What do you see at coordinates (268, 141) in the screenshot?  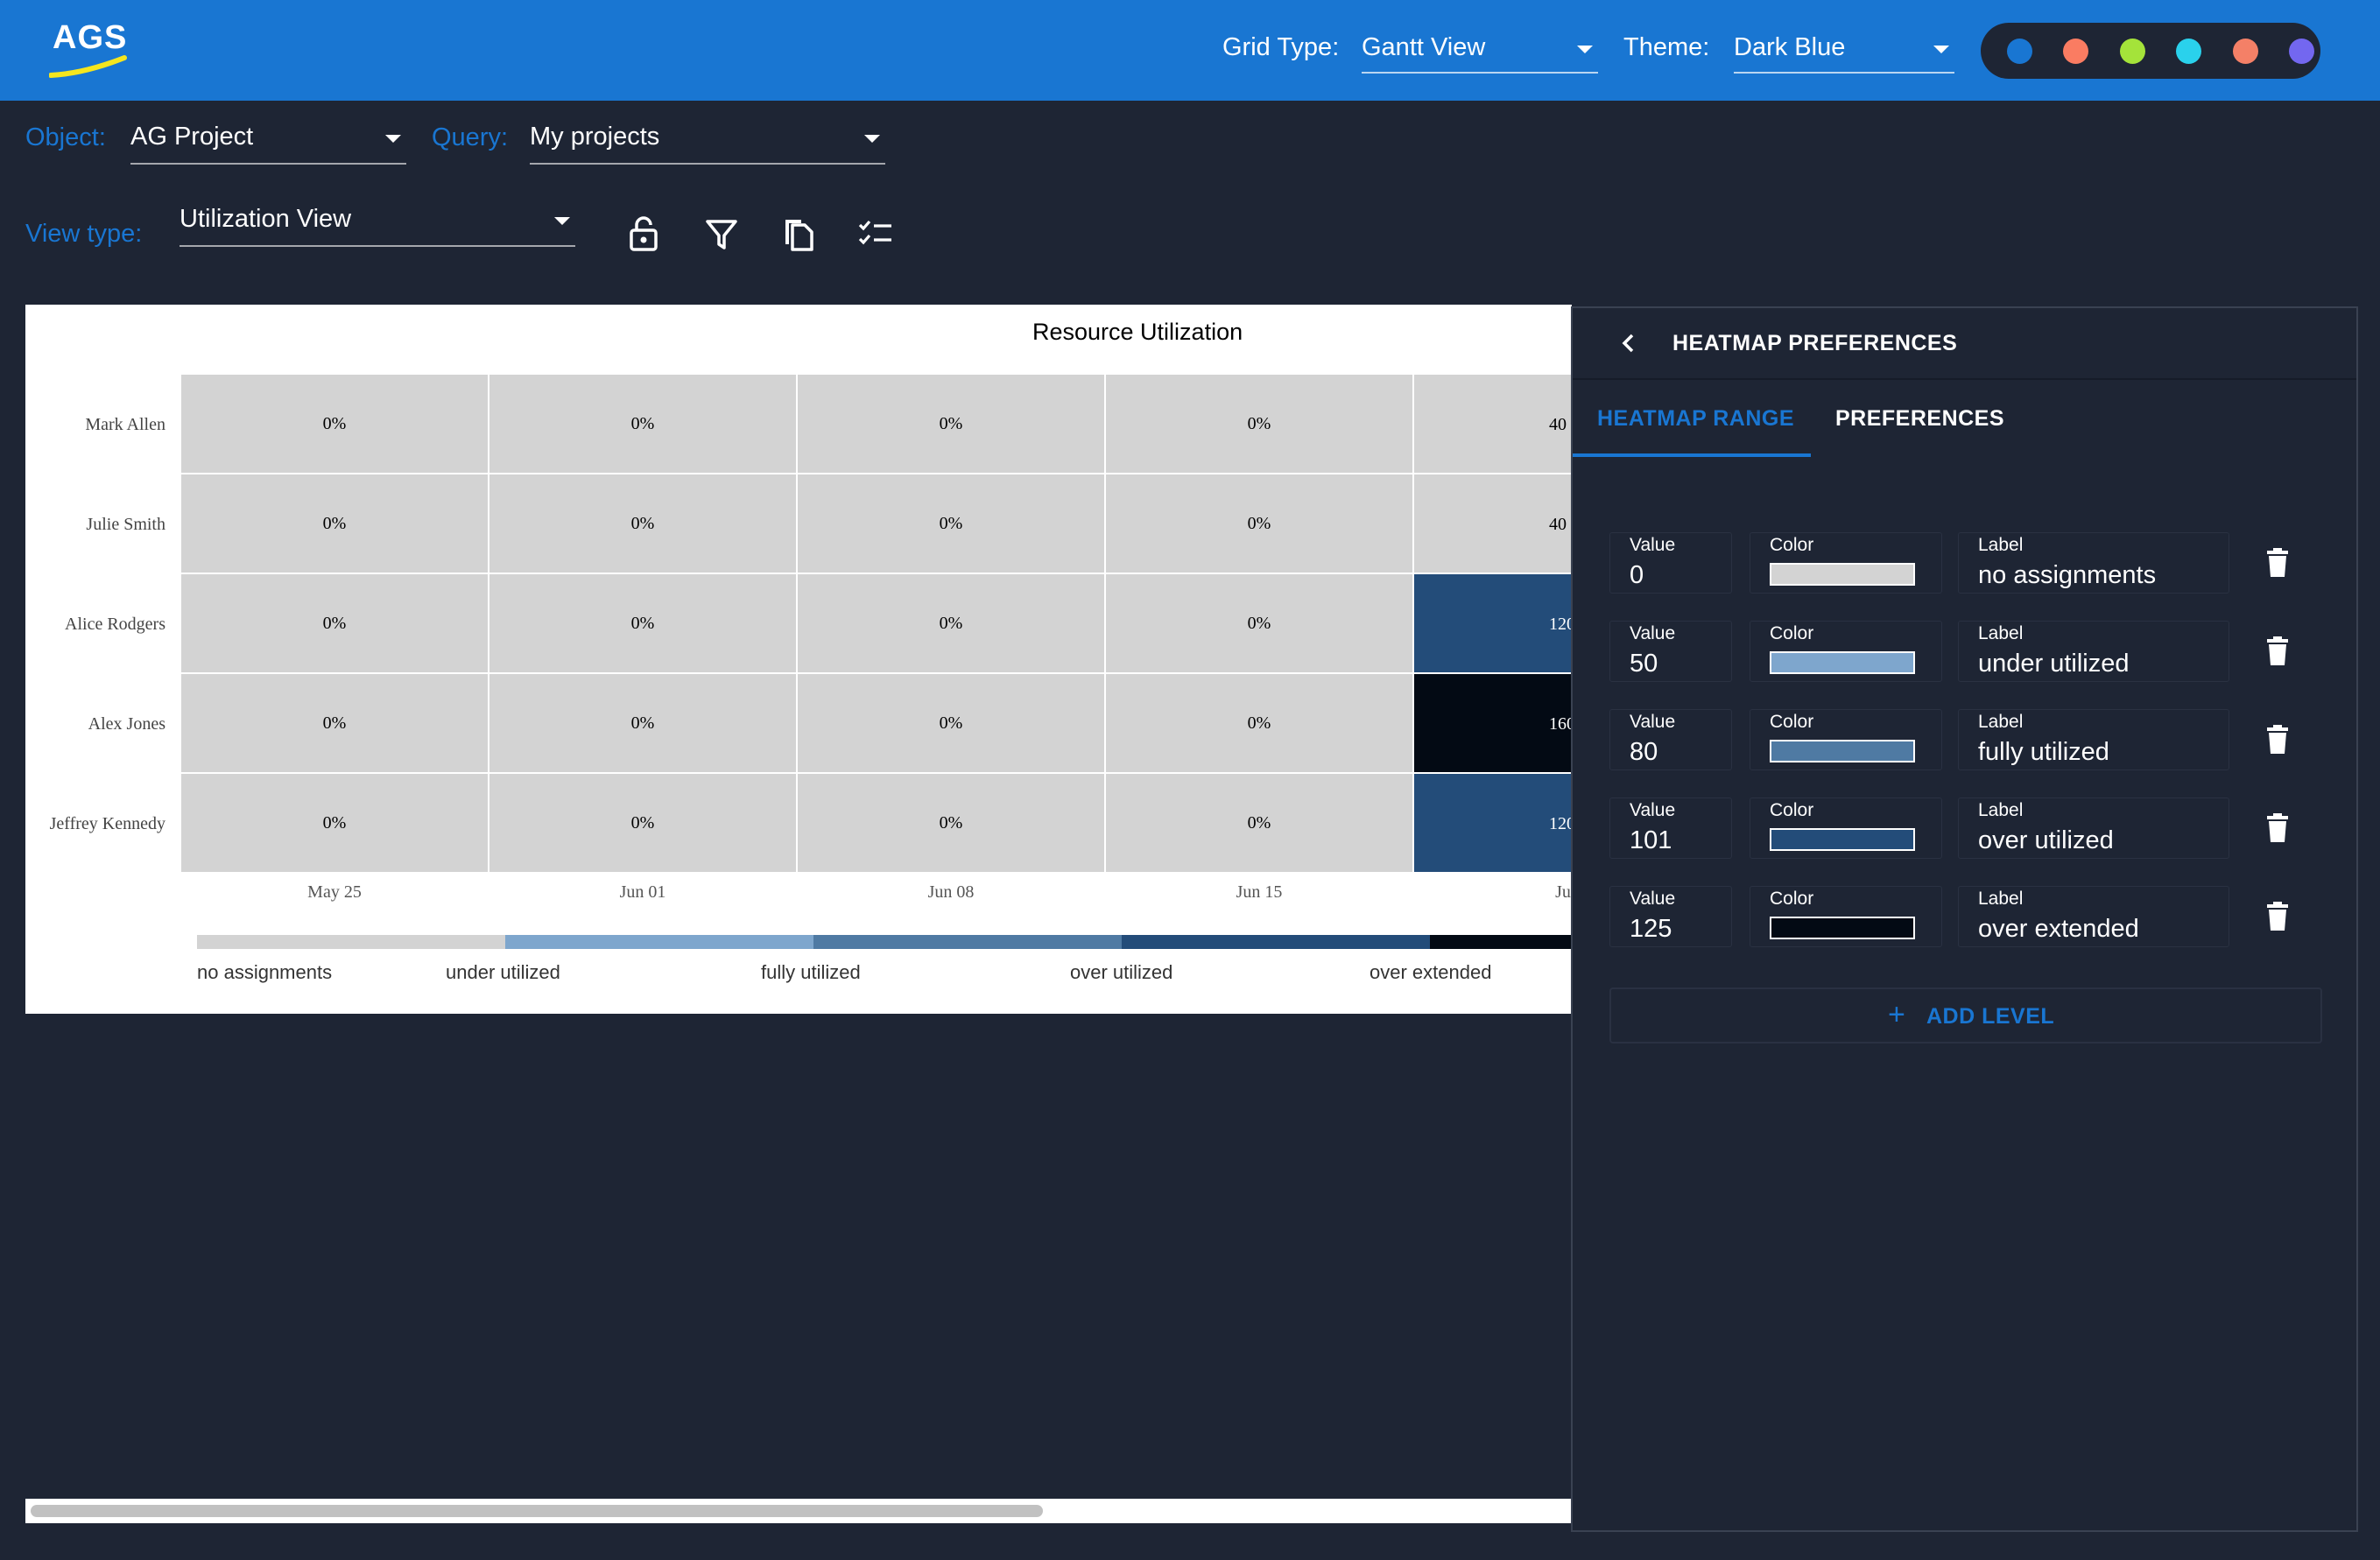 I see `object-select: AG Project` at bounding box center [268, 141].